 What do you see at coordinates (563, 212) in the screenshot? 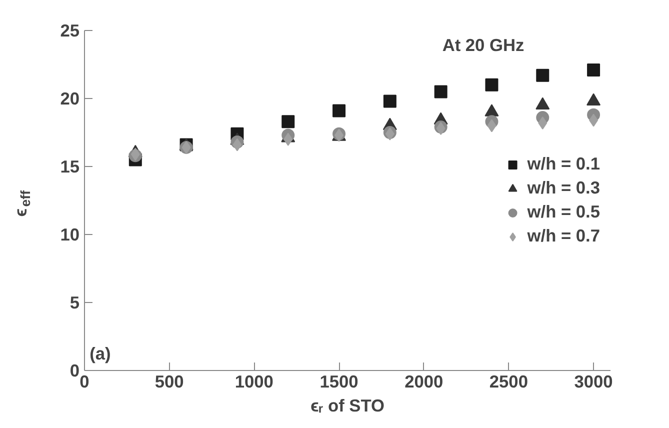
I see `legend-label: w/h = 0.5` at bounding box center [563, 212].